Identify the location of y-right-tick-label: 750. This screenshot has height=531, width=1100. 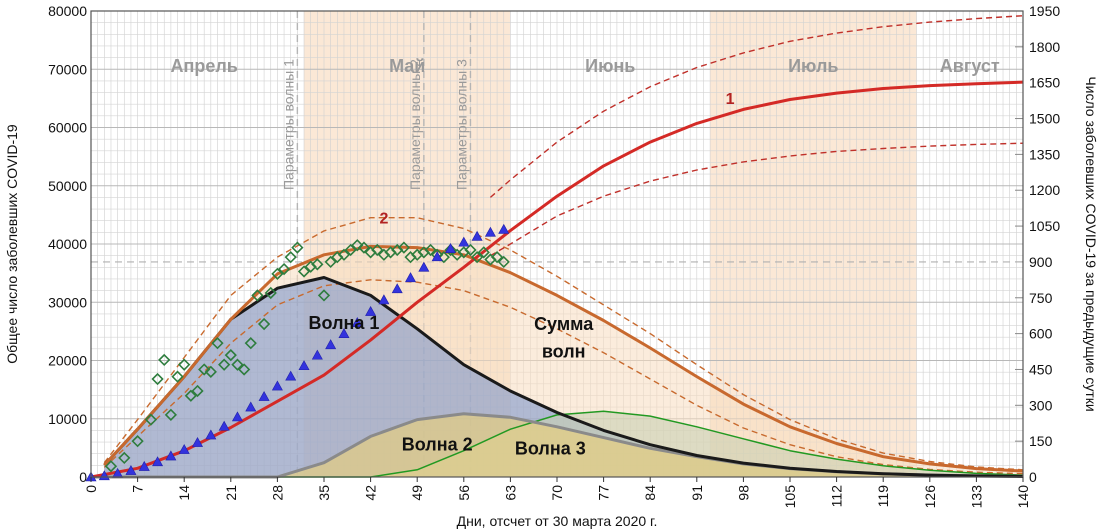
(1041, 298).